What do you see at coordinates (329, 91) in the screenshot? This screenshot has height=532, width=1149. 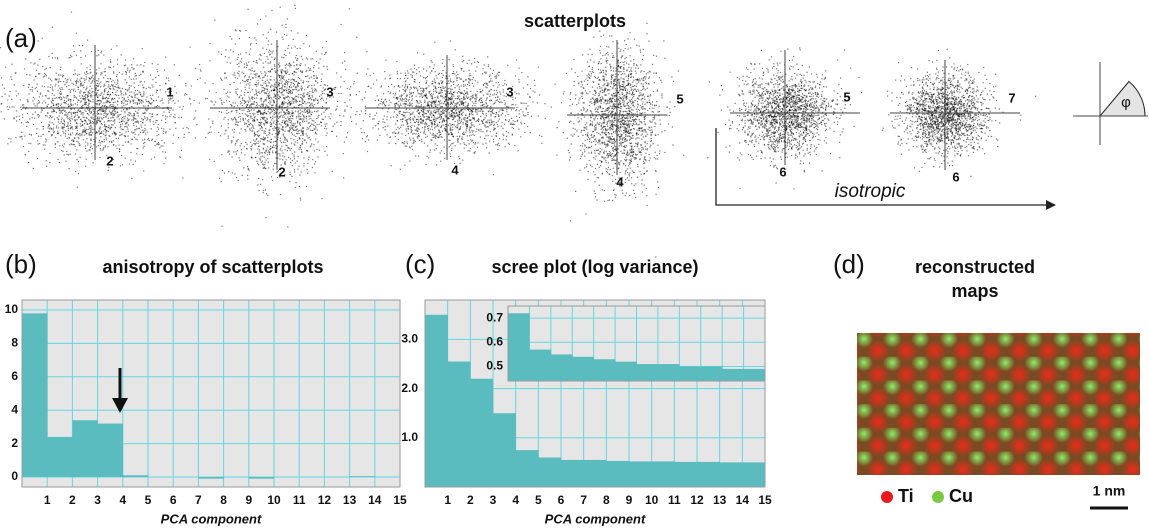 I see `x-axis-label: 3` at bounding box center [329, 91].